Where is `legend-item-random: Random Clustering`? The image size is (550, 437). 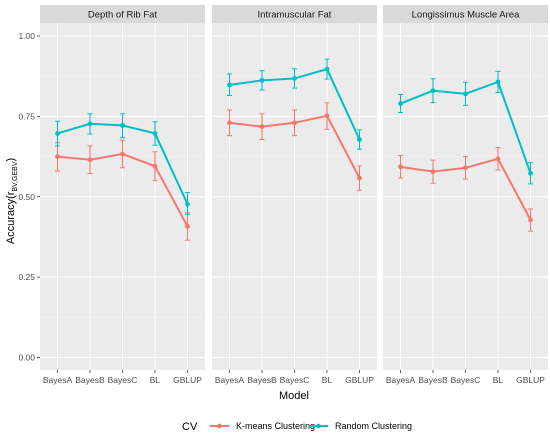 legend-item-random: Random Clustering is located at coordinates (360, 426).